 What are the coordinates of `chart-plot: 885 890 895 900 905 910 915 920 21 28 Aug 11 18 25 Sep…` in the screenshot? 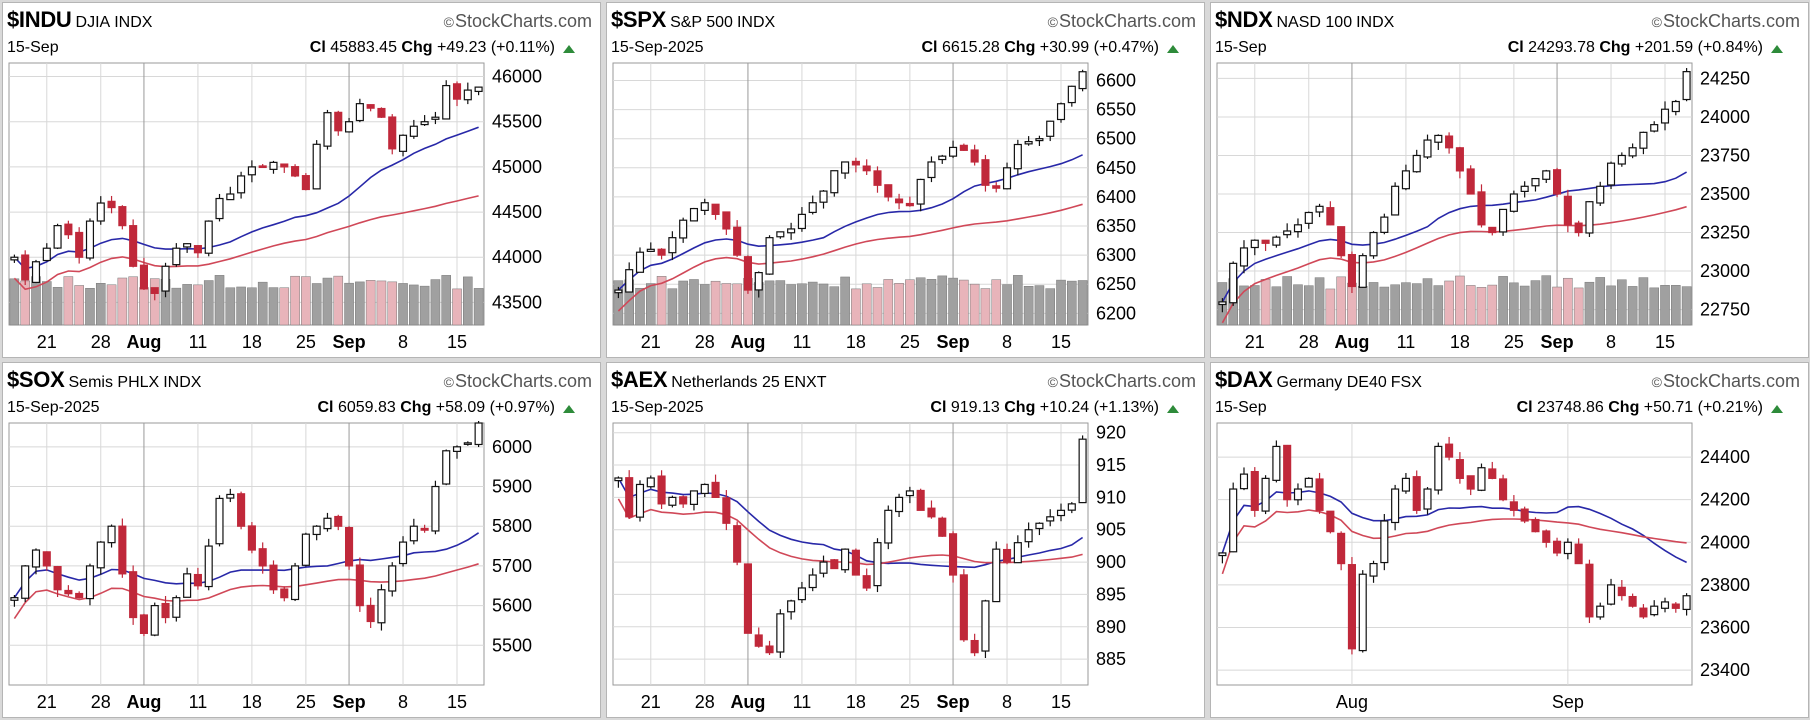 It's located at (869, 567).